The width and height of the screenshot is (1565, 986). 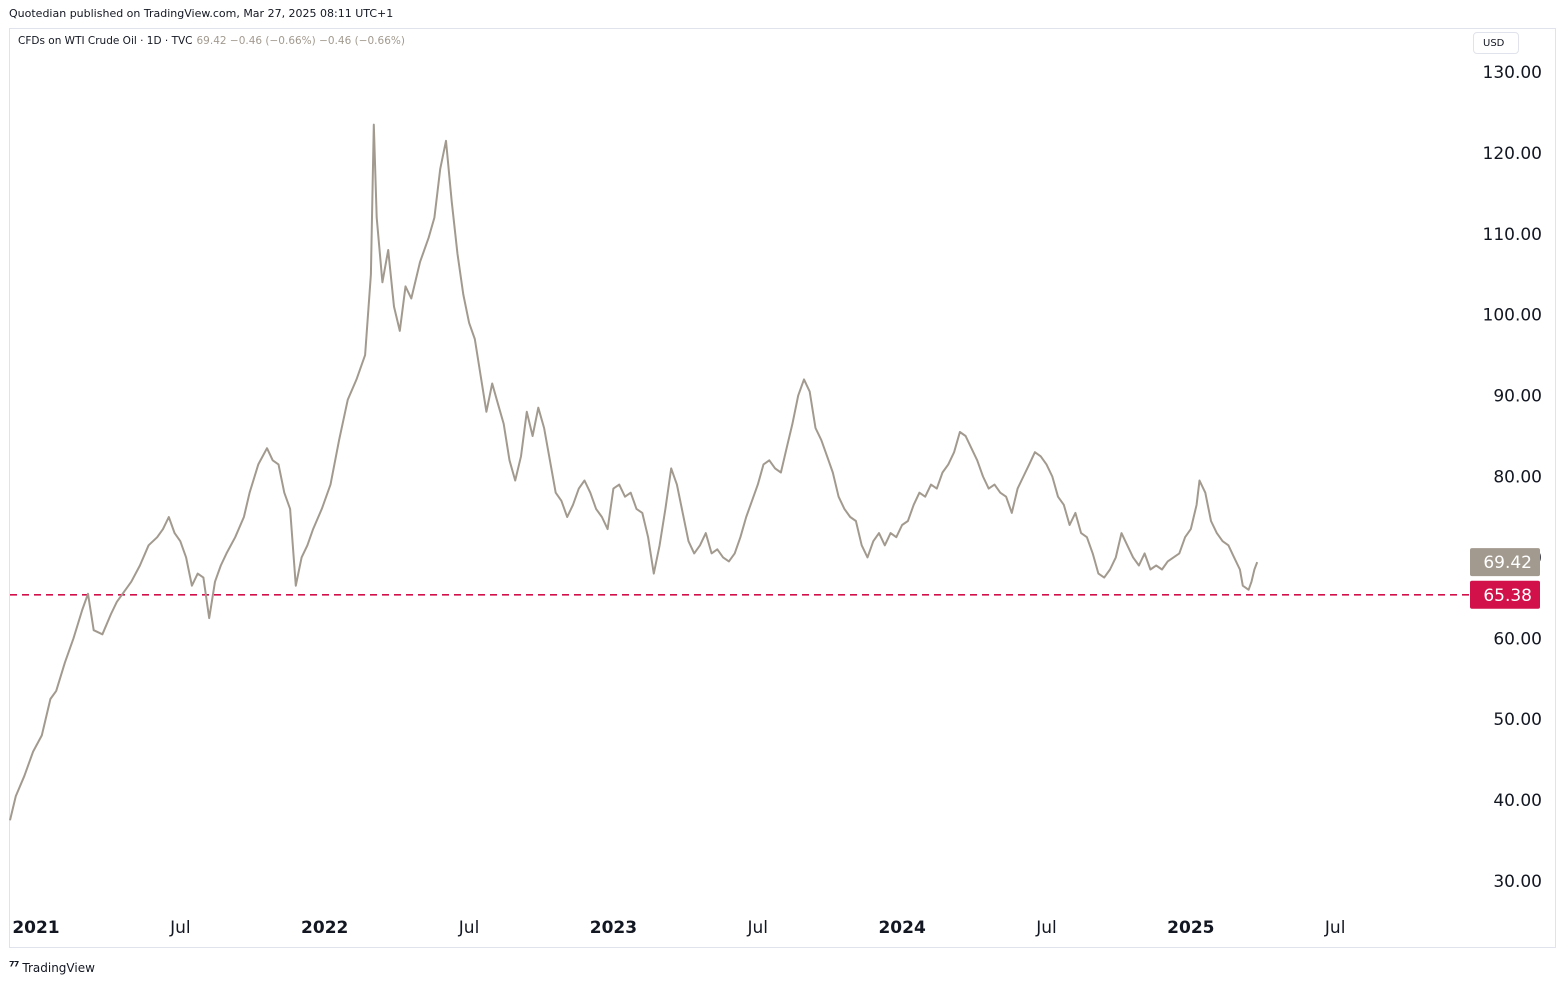 What do you see at coordinates (1512, 154) in the screenshot?
I see `y-tick-label: 120.00` at bounding box center [1512, 154].